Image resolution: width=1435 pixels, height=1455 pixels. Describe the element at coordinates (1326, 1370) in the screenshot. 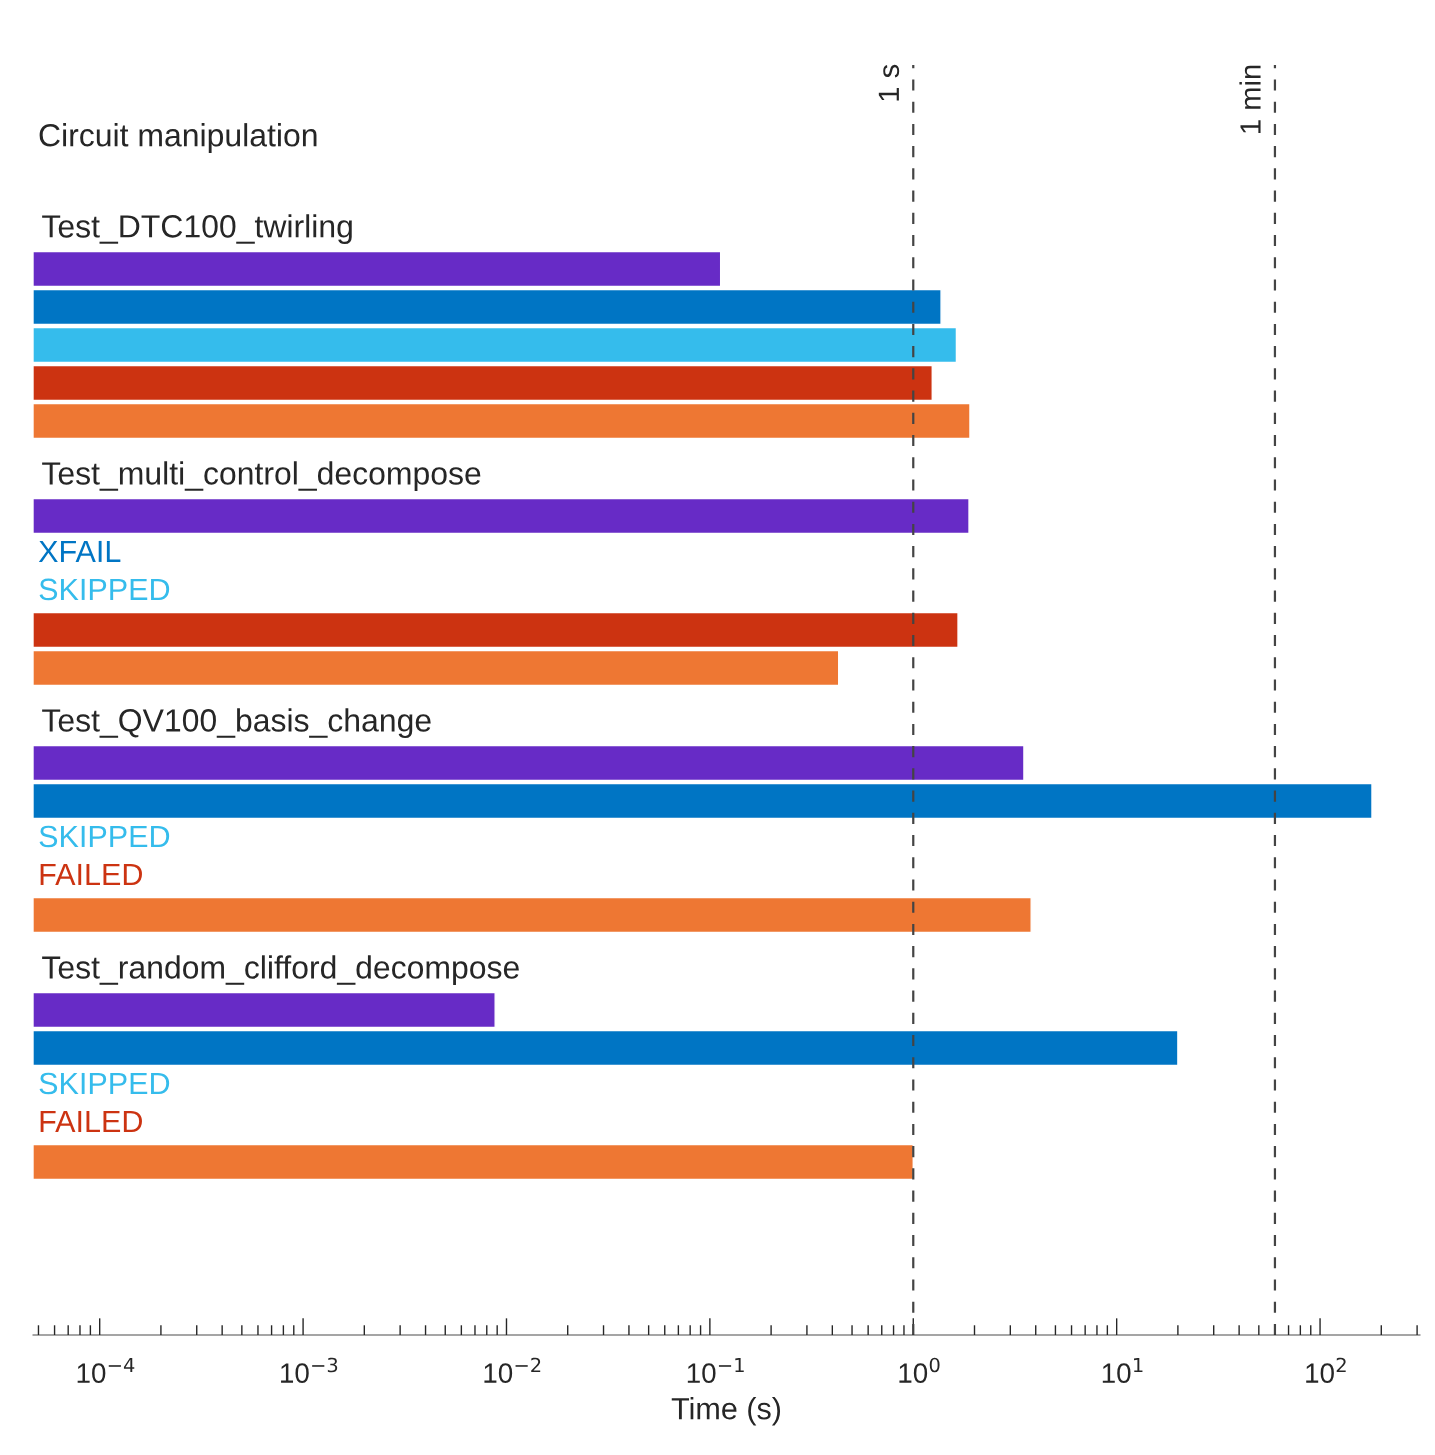

I see `x-tick-label: 10$^{2}$` at that location.